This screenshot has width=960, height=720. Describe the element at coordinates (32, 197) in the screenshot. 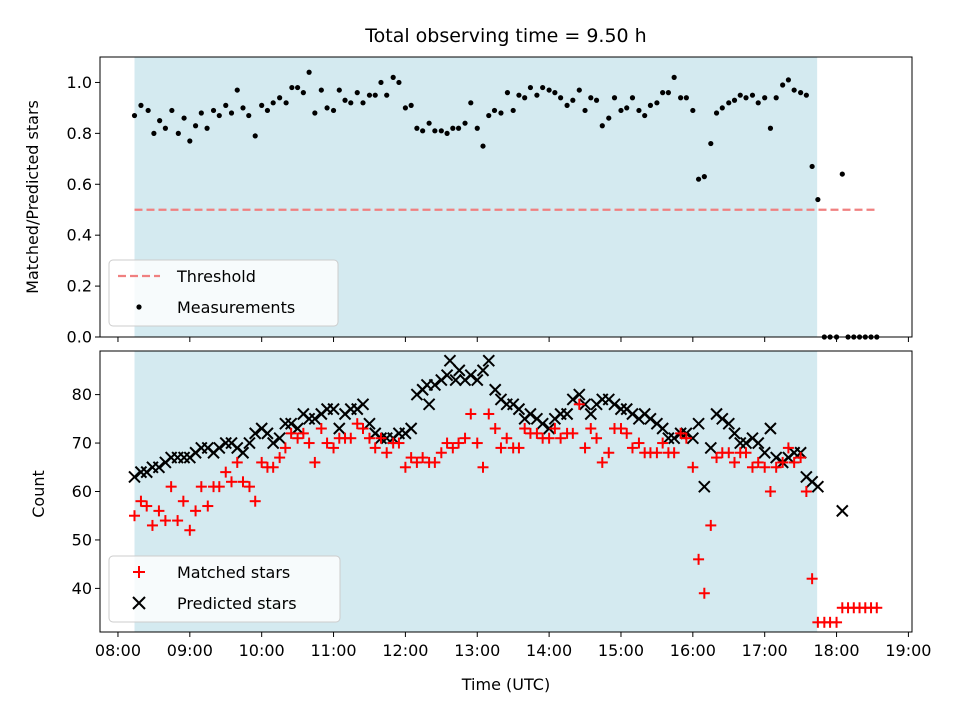

I see `ratio-y-axis-label: Matched/Predicted stars` at that location.